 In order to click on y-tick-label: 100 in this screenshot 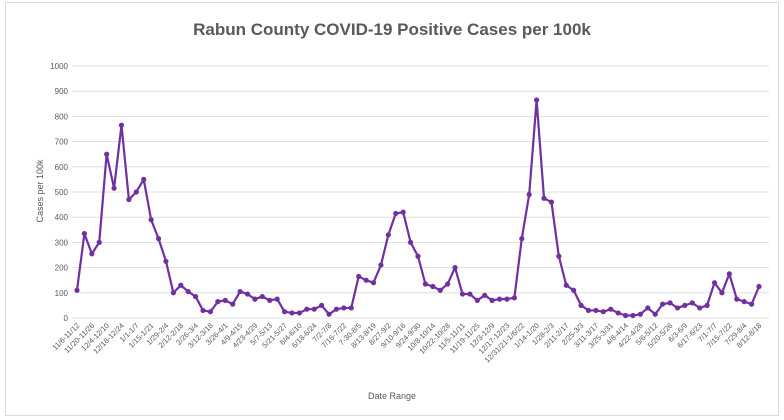, I will do `click(62, 293)`.